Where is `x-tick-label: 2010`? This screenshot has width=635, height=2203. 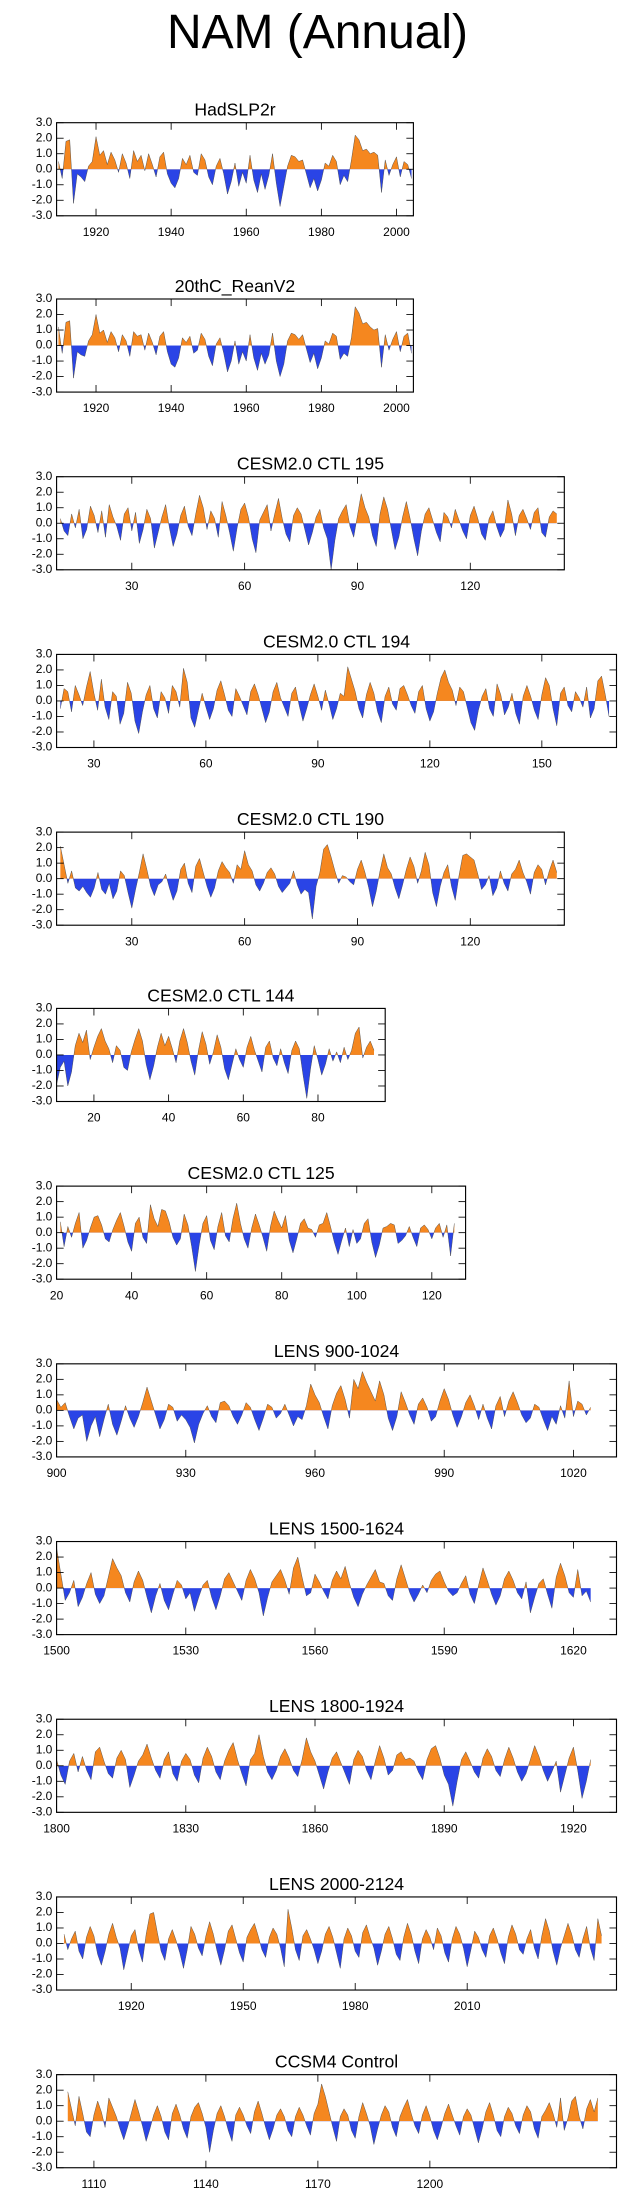
x-tick-label: 2010 is located at coordinates (467, 2006).